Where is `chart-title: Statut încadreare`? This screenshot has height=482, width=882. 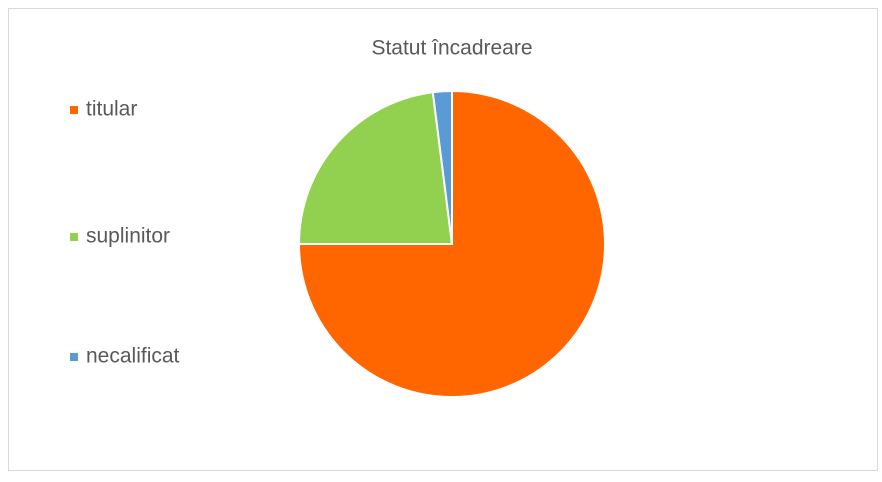 chart-title: Statut încadreare is located at coordinates (451, 48).